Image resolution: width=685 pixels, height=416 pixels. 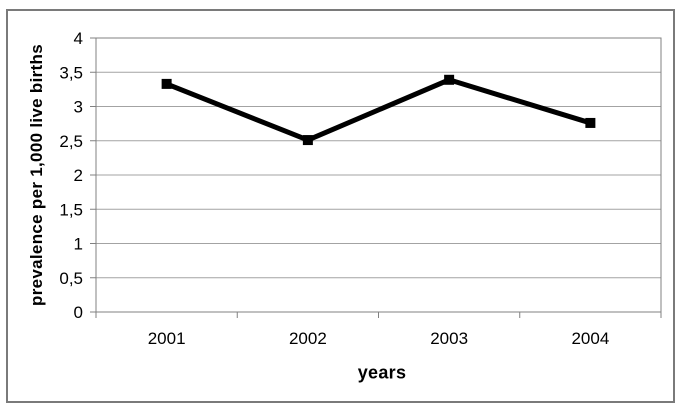 I want to click on y-tick-label: 2, so click(x=78, y=175).